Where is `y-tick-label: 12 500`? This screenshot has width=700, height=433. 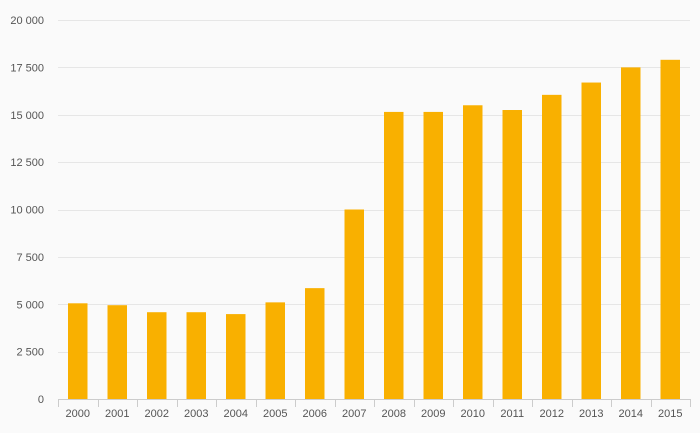 y-tick-label: 12 500 is located at coordinates (27, 163).